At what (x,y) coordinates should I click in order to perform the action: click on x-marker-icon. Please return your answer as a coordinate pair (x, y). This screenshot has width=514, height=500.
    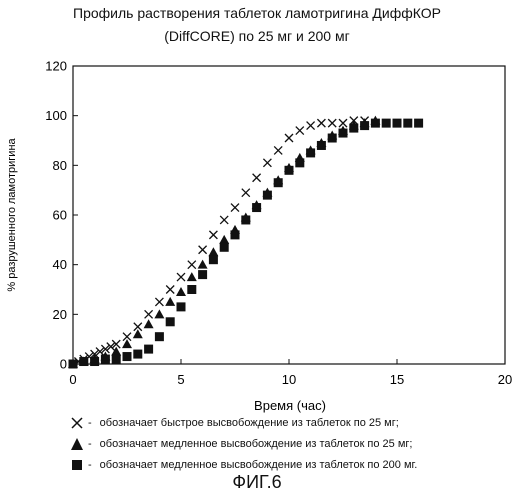
    Looking at the image, I should click on (77, 423).